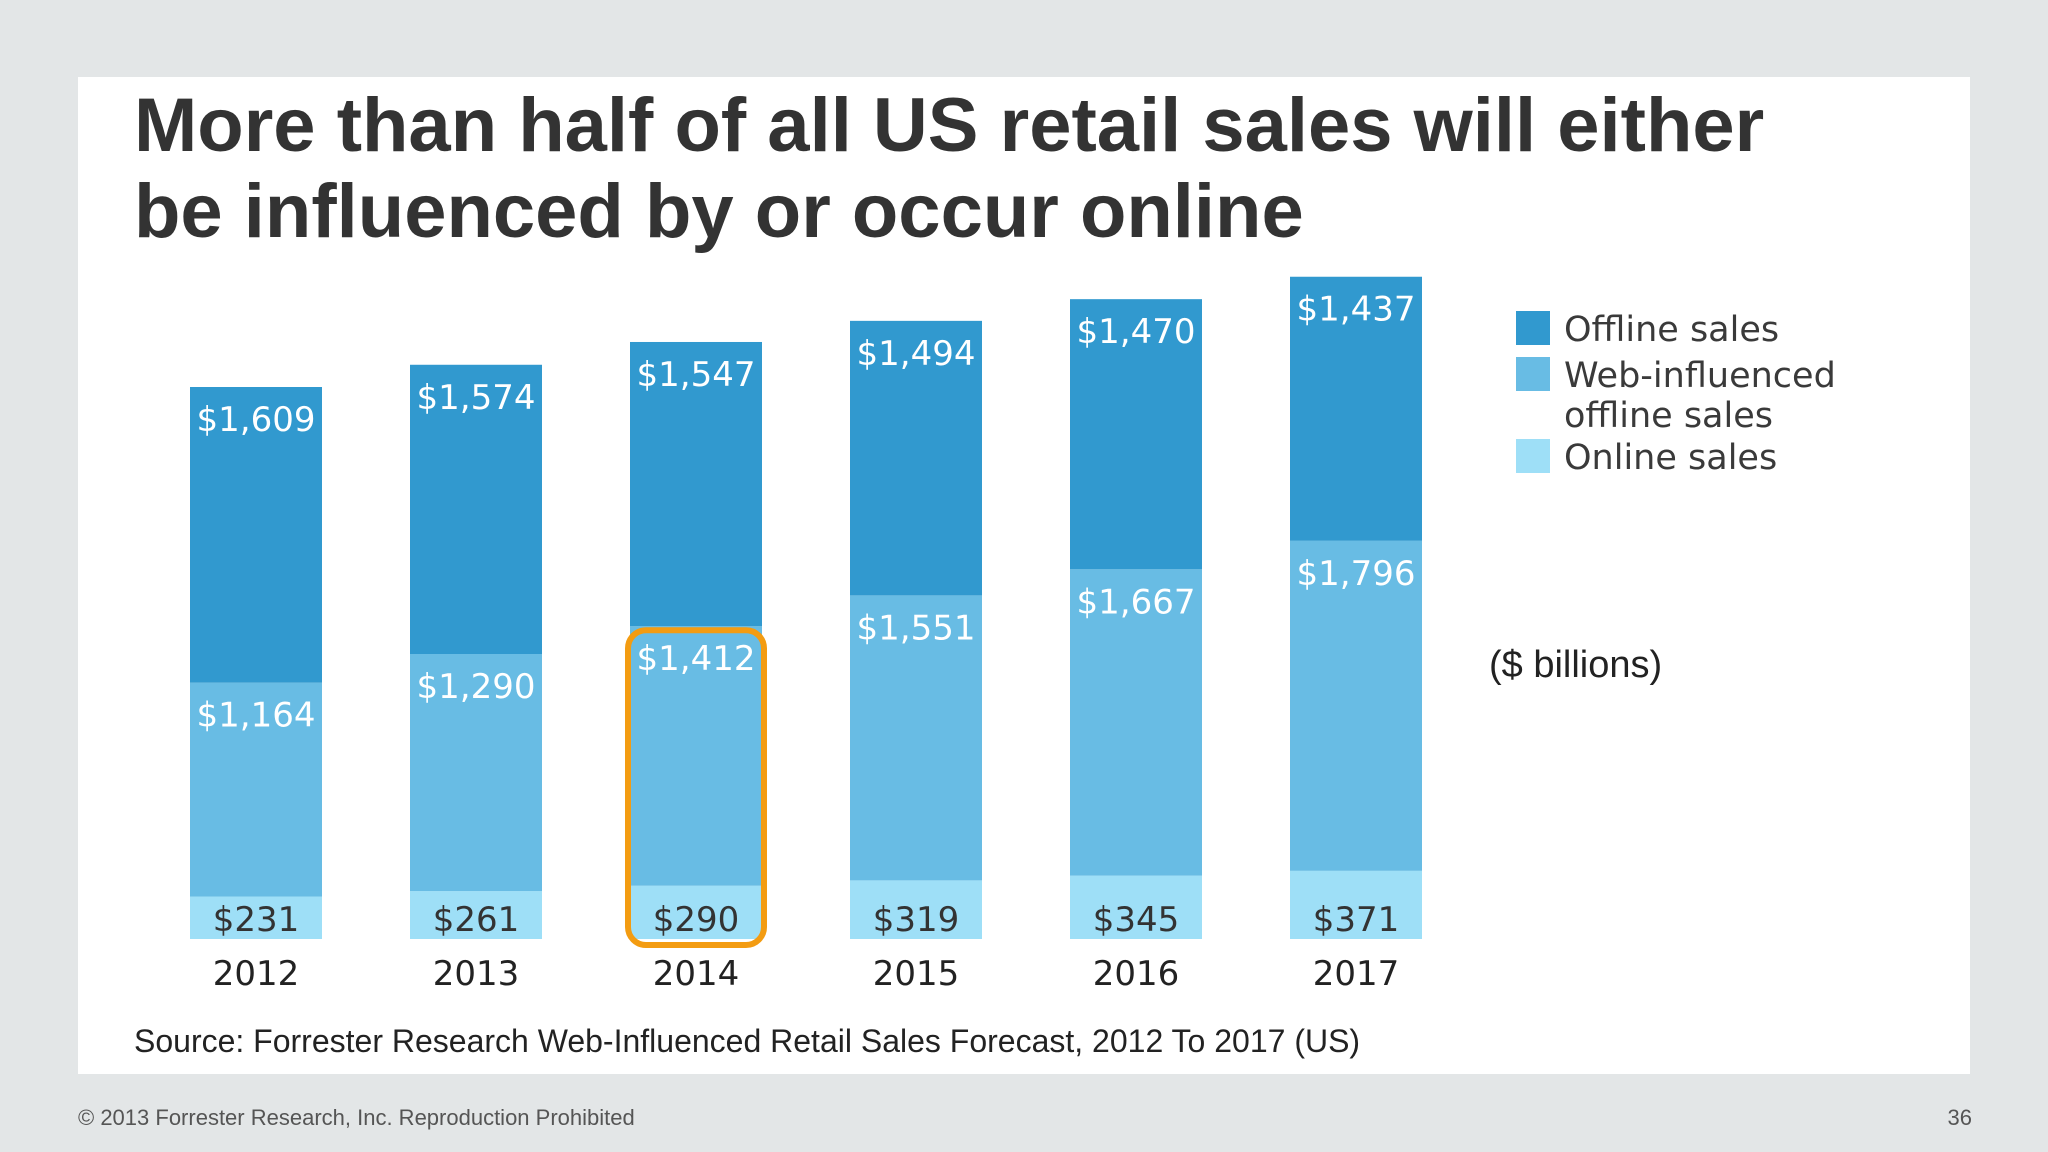 Image resolution: width=2048 pixels, height=1152 pixels. Describe the element at coordinates (476, 974) in the screenshot. I see `x-tick-label-2013: 2013` at that location.